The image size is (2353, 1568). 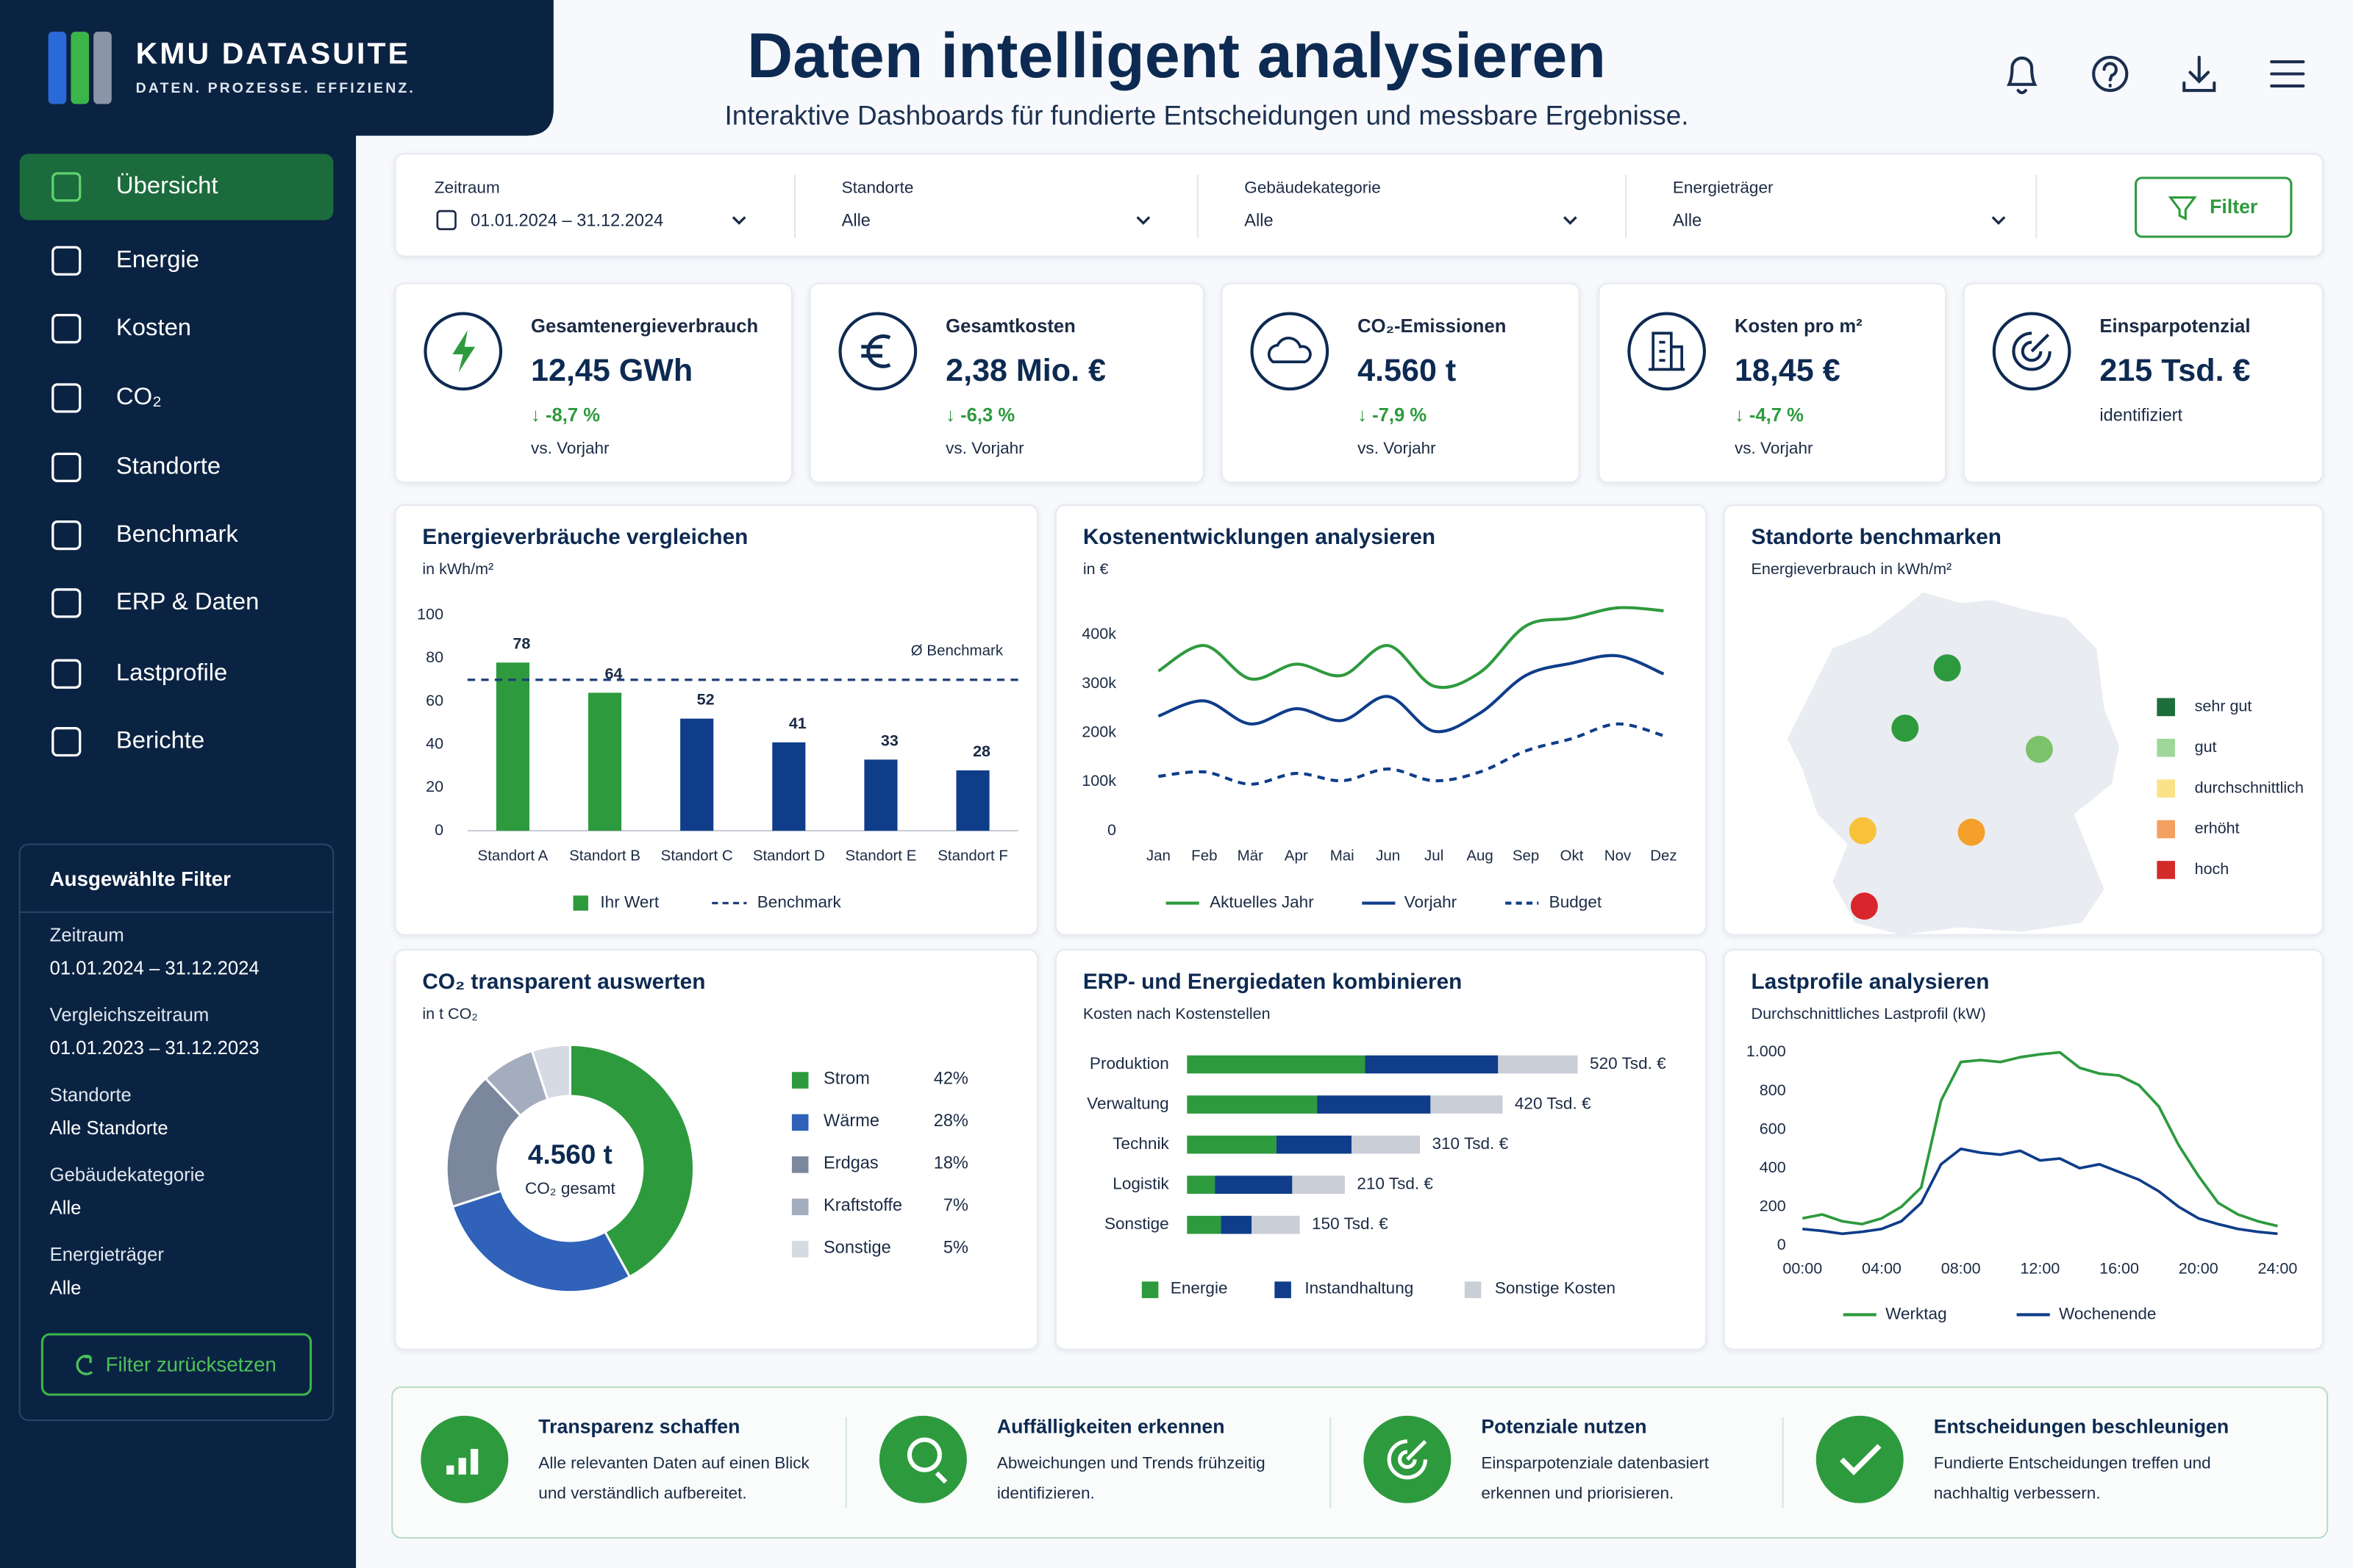 I want to click on filter-button, so click(x=2214, y=207).